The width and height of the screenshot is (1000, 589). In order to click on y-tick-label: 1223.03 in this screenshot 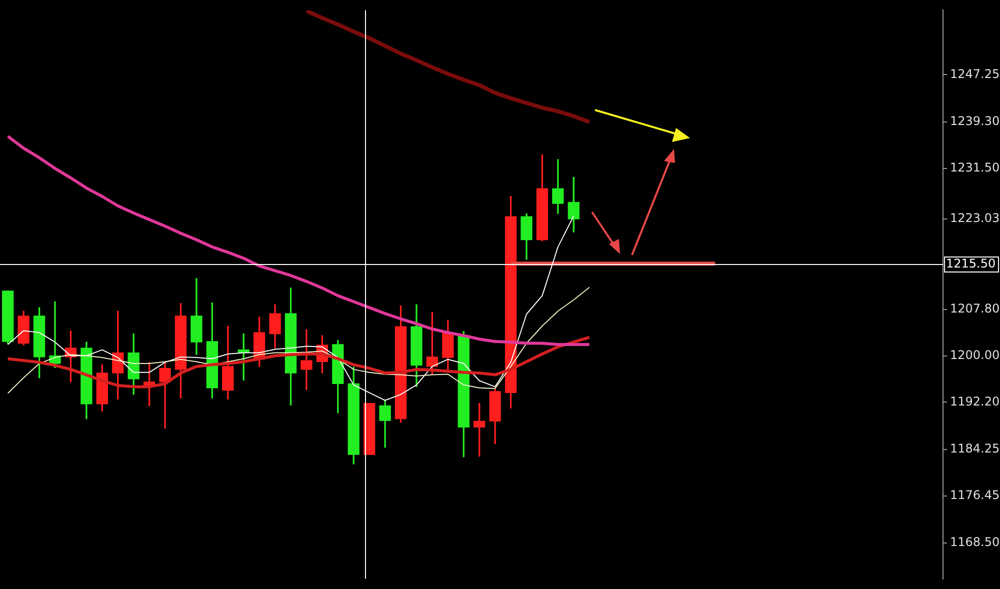, I will do `click(975, 217)`.